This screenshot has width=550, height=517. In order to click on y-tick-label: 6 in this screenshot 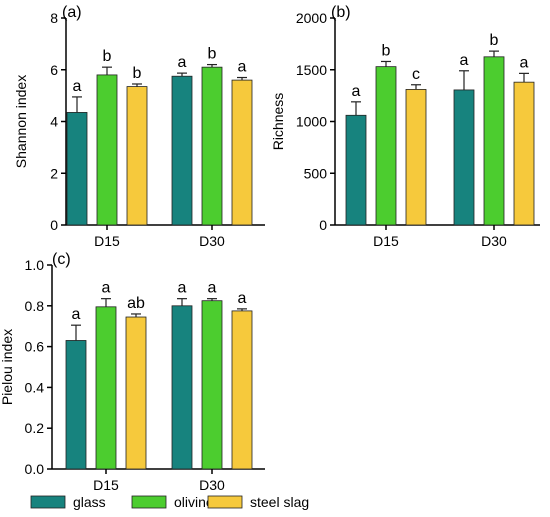, I will do `click(54, 70)`.